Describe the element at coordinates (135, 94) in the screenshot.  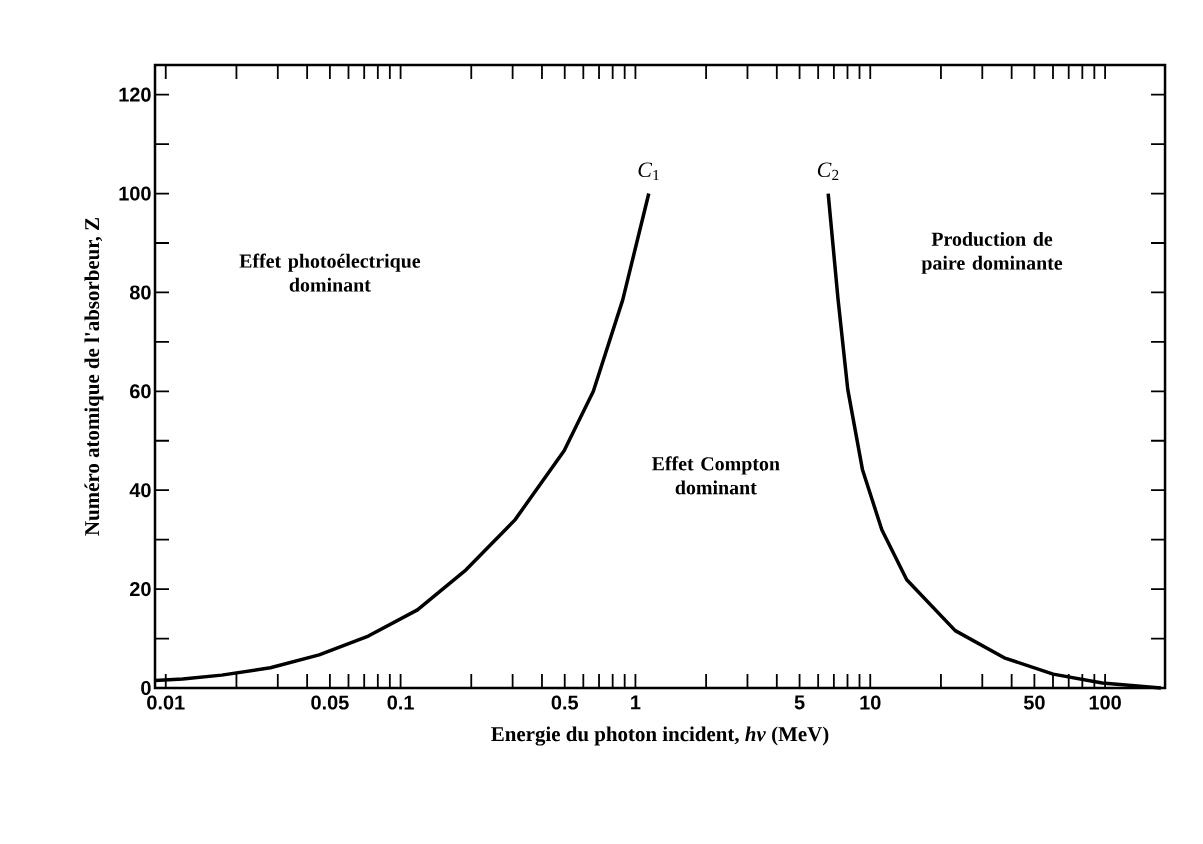
I see `y-tick-label: 120` at that location.